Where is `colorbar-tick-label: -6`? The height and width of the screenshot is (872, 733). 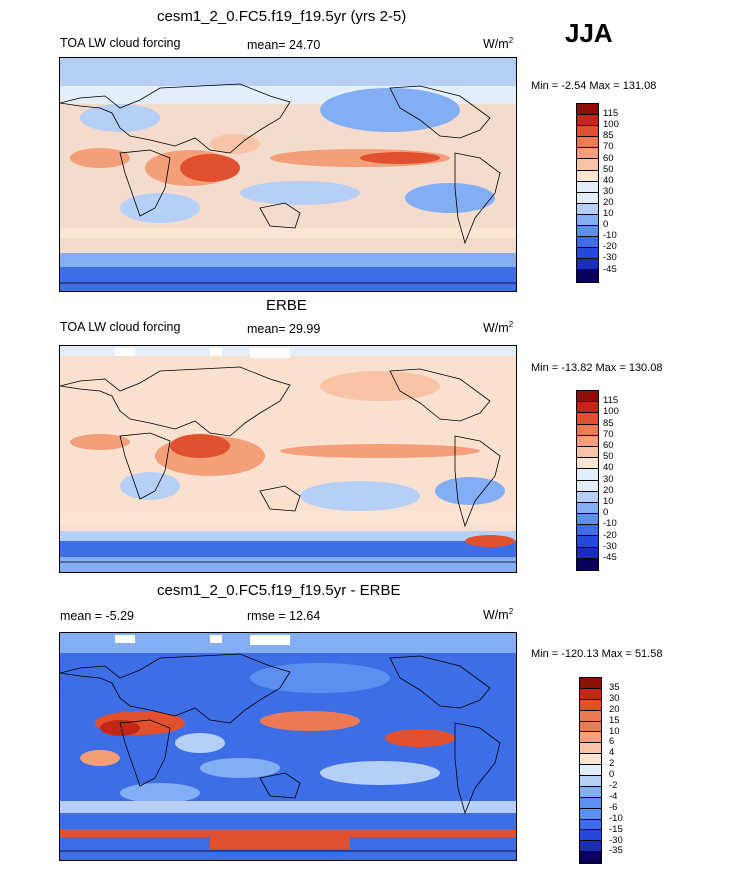
colorbar-tick-label: -6 is located at coordinates (613, 807).